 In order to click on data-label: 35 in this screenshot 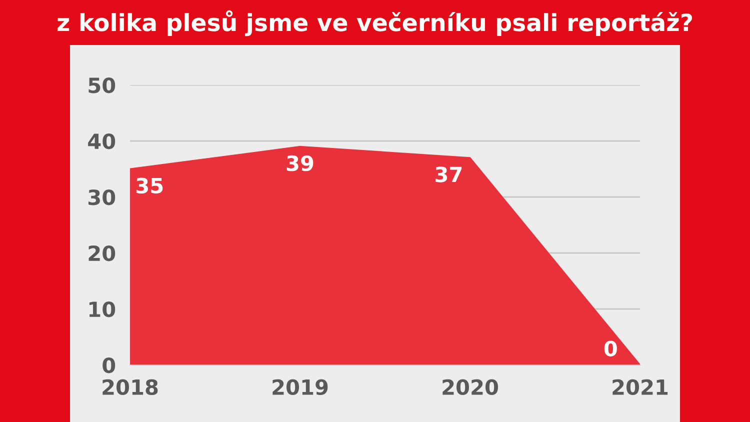, I will do `click(149, 186)`.